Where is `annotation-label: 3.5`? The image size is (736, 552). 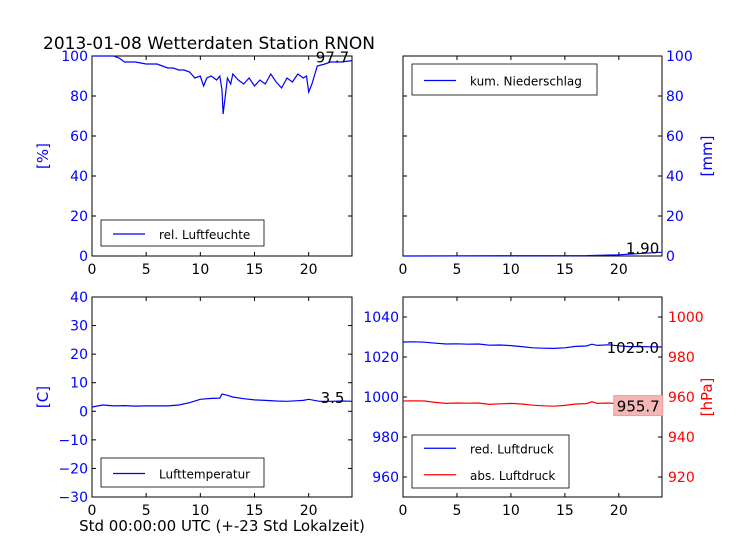
annotation-label: 3.5 is located at coordinates (333, 398).